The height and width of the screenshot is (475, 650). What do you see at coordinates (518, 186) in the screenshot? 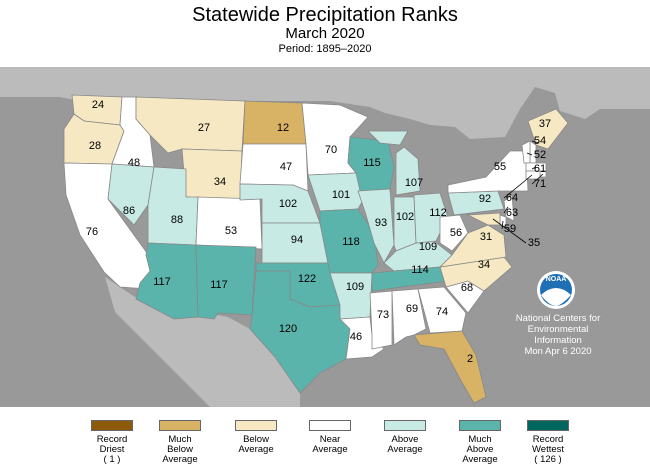
I see `leader-line-ct` at bounding box center [518, 186].